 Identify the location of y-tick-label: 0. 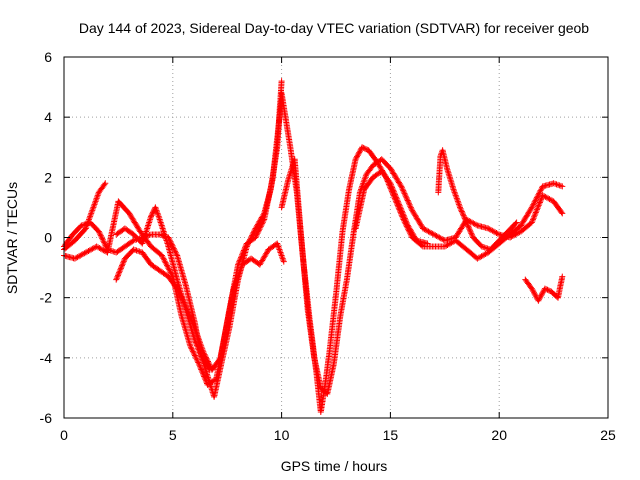
(48, 238).